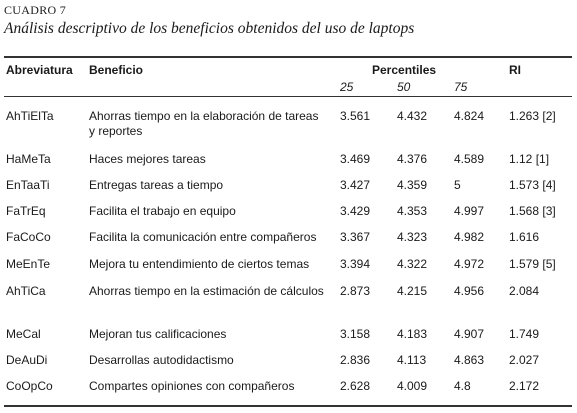 The image size is (577, 413). Describe the element at coordinates (469, 334) in the screenshot. I see `cell-p75: 4.907` at that location.